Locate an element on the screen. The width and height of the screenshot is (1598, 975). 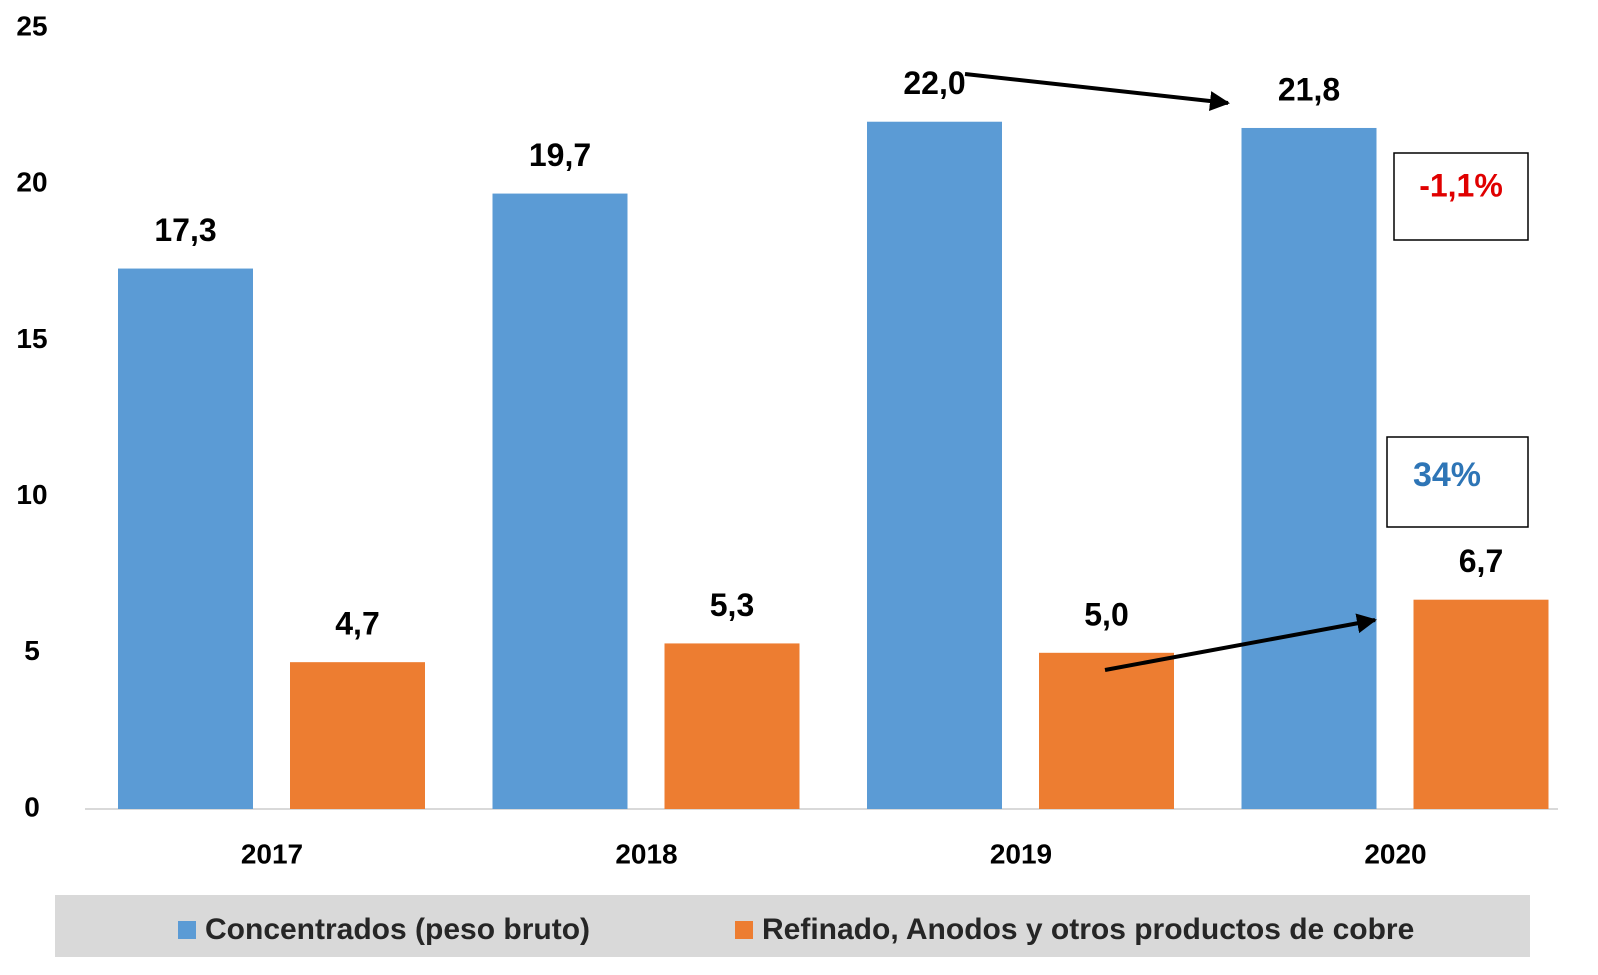
data-label: 22,0 is located at coordinates (934, 83).